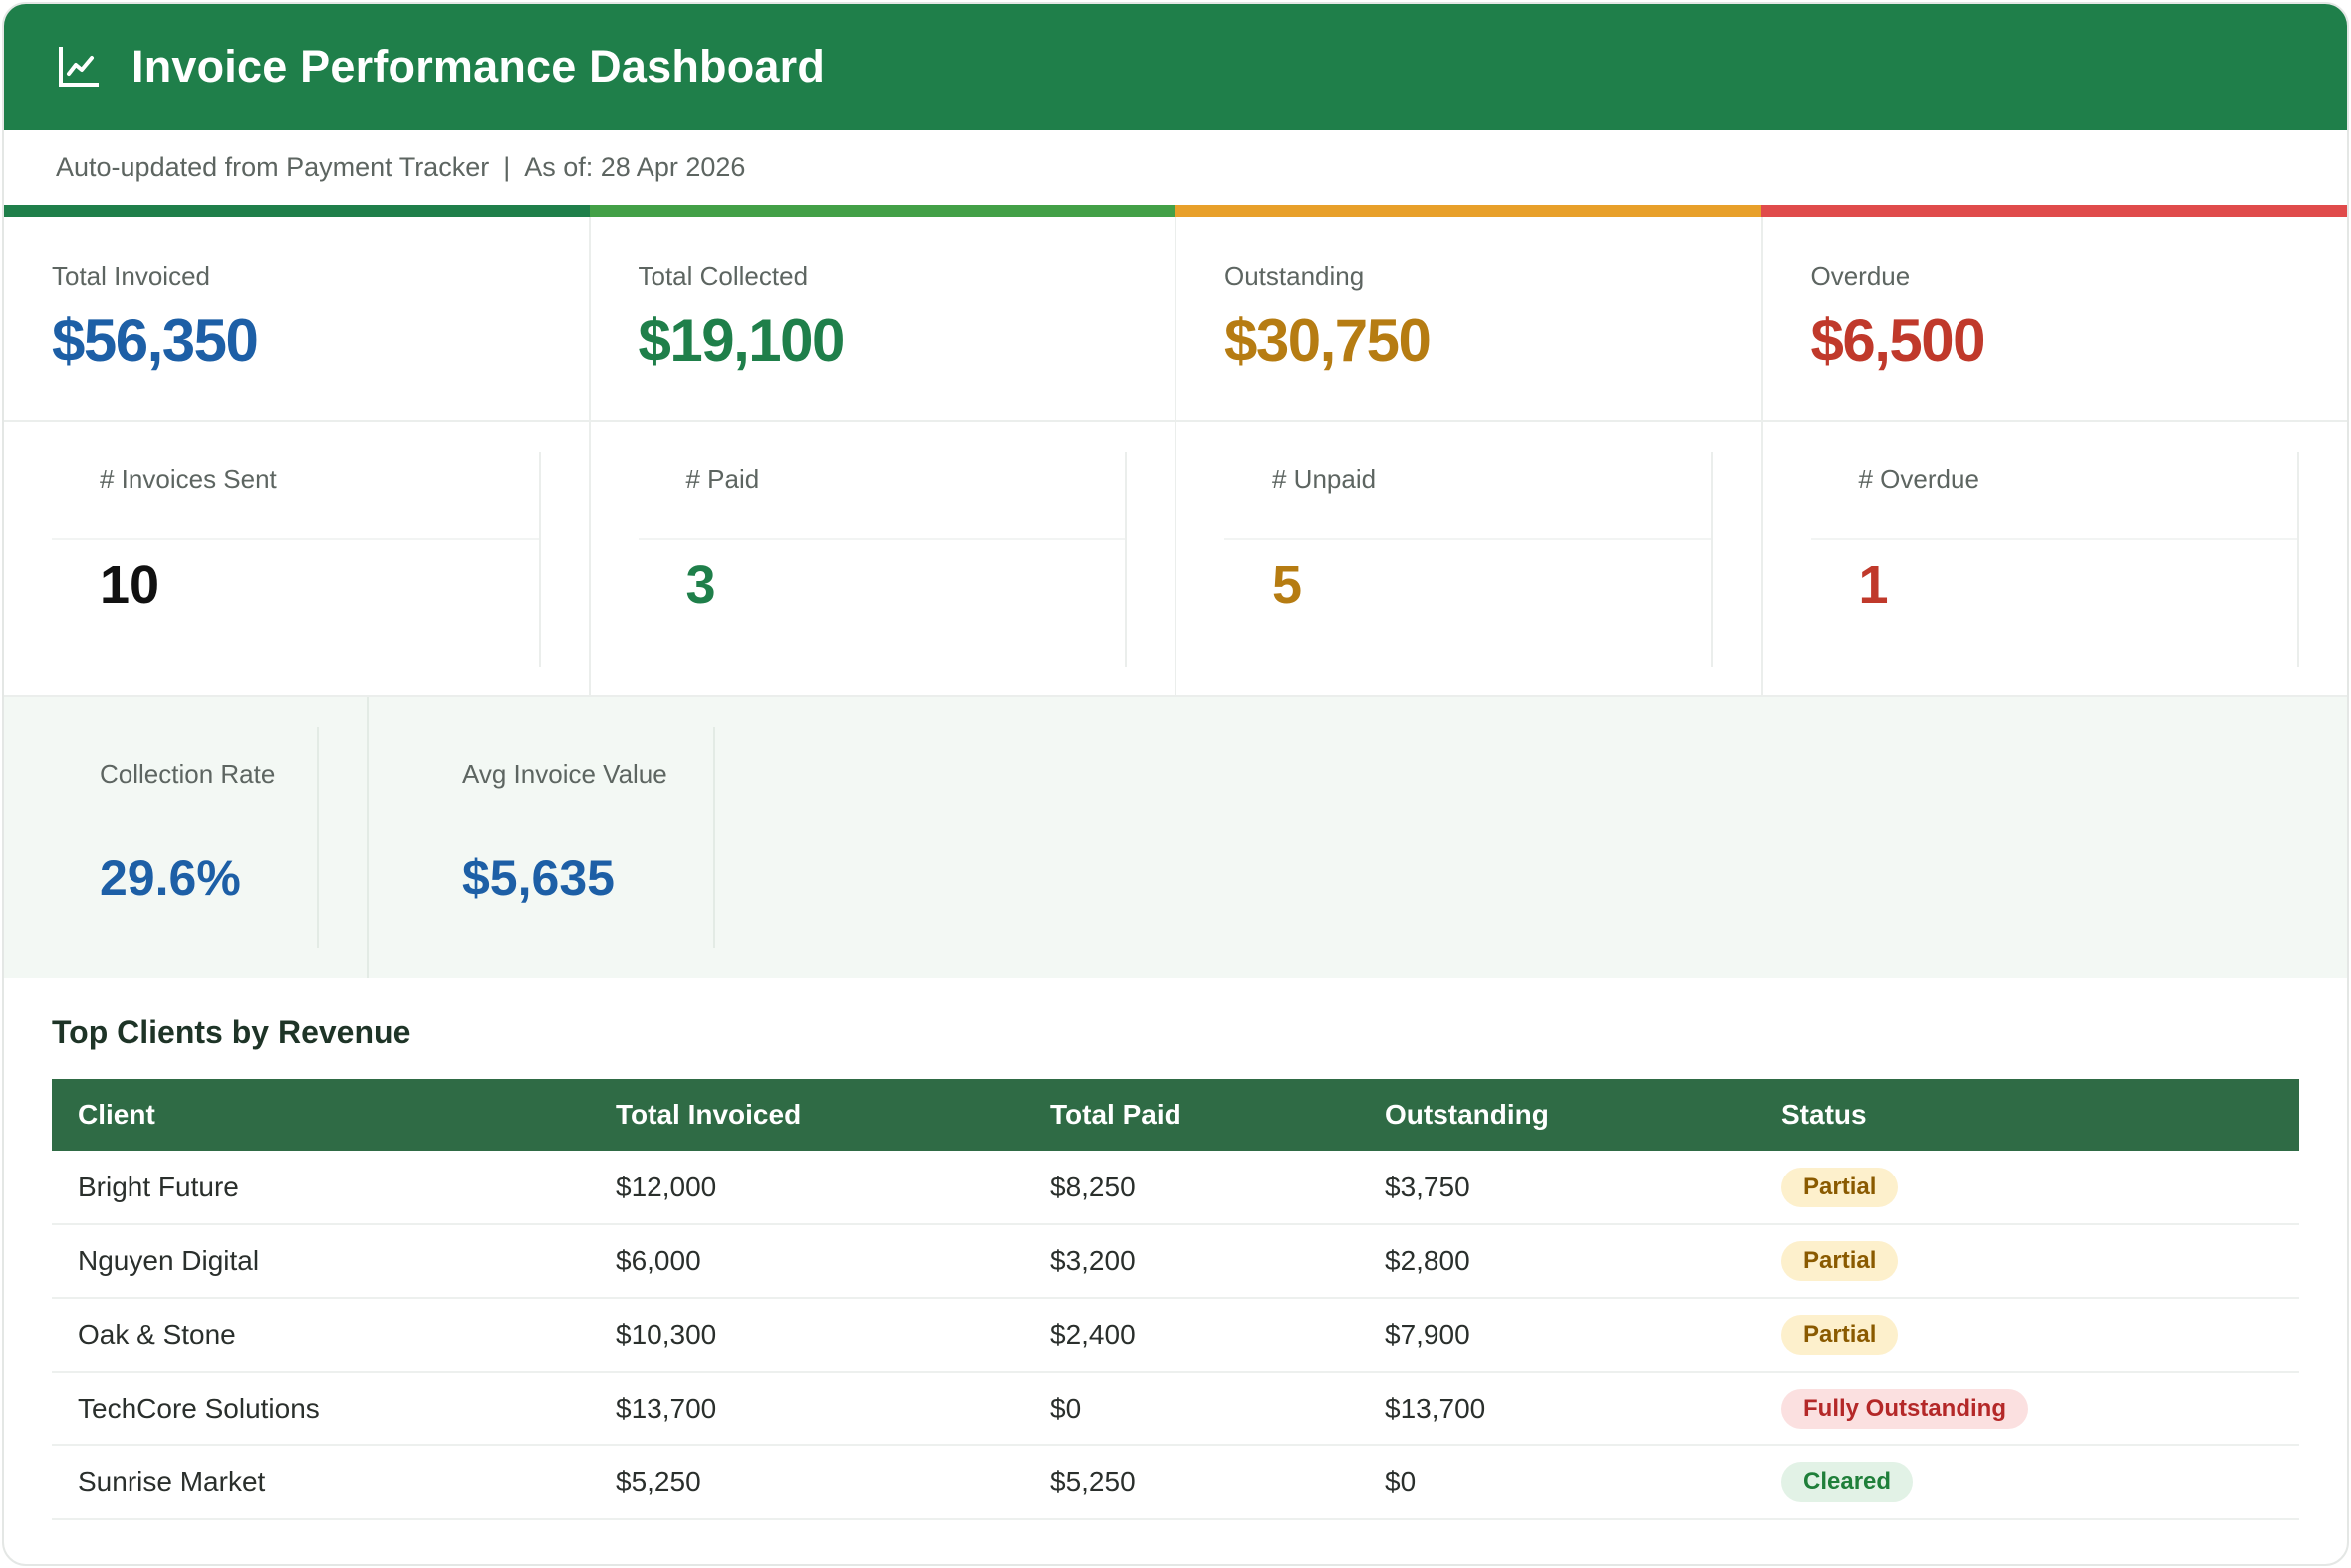 Image resolution: width=2351 pixels, height=1568 pixels. I want to click on table-row: Sunrise Market $5,250 $5,250 $0 Cleared, so click(1175, 1482).